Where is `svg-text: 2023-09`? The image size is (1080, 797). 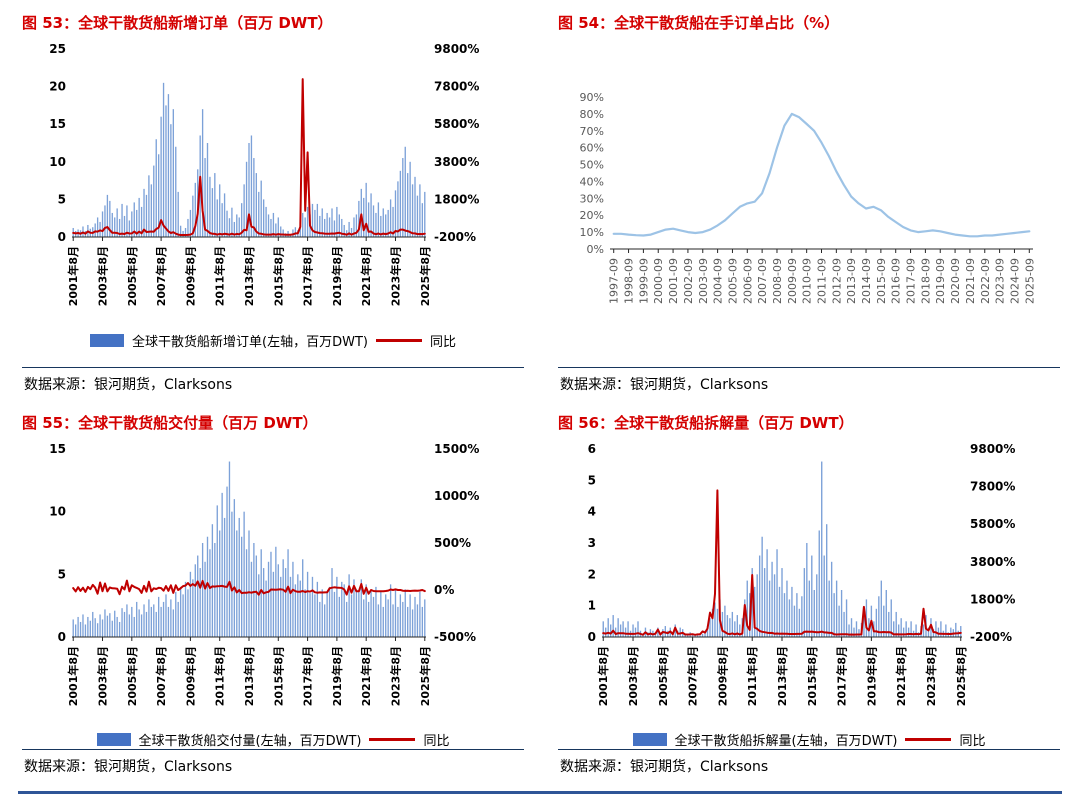 svg-text: 2023-09 is located at coordinates (1000, 281).